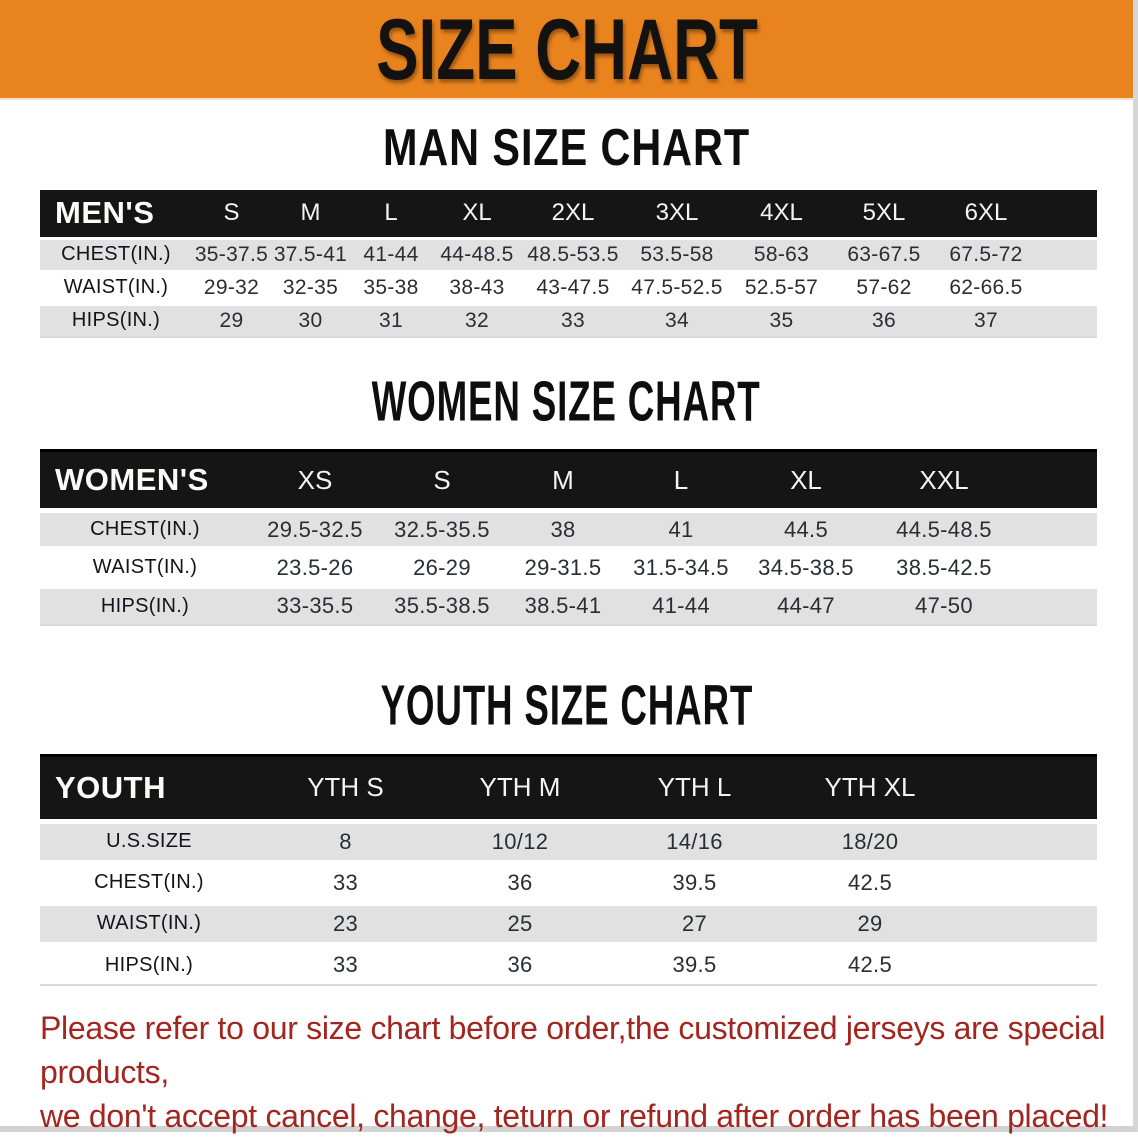 The image size is (1138, 1138). I want to click on value-cell: 34.5-38.5, so click(806, 566).